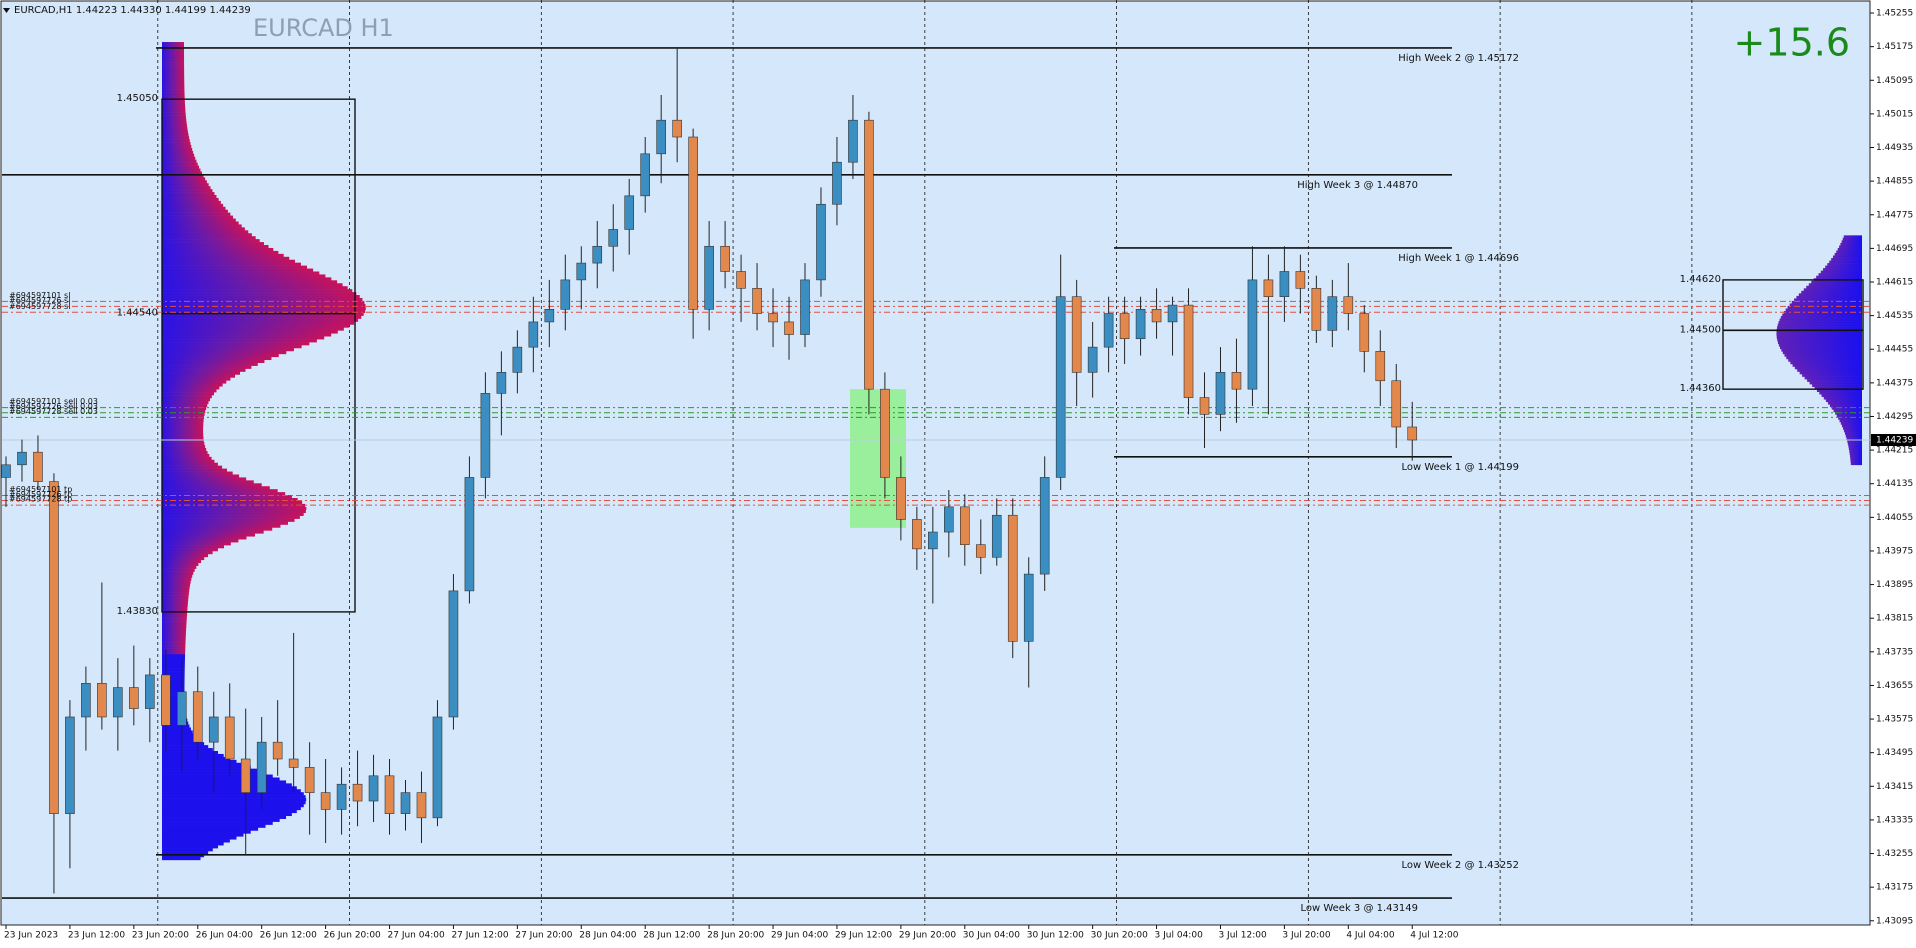 Image resolution: width=1916 pixels, height=948 pixels. I want to click on y-tick-label: 1.45175, so click(1894, 47).